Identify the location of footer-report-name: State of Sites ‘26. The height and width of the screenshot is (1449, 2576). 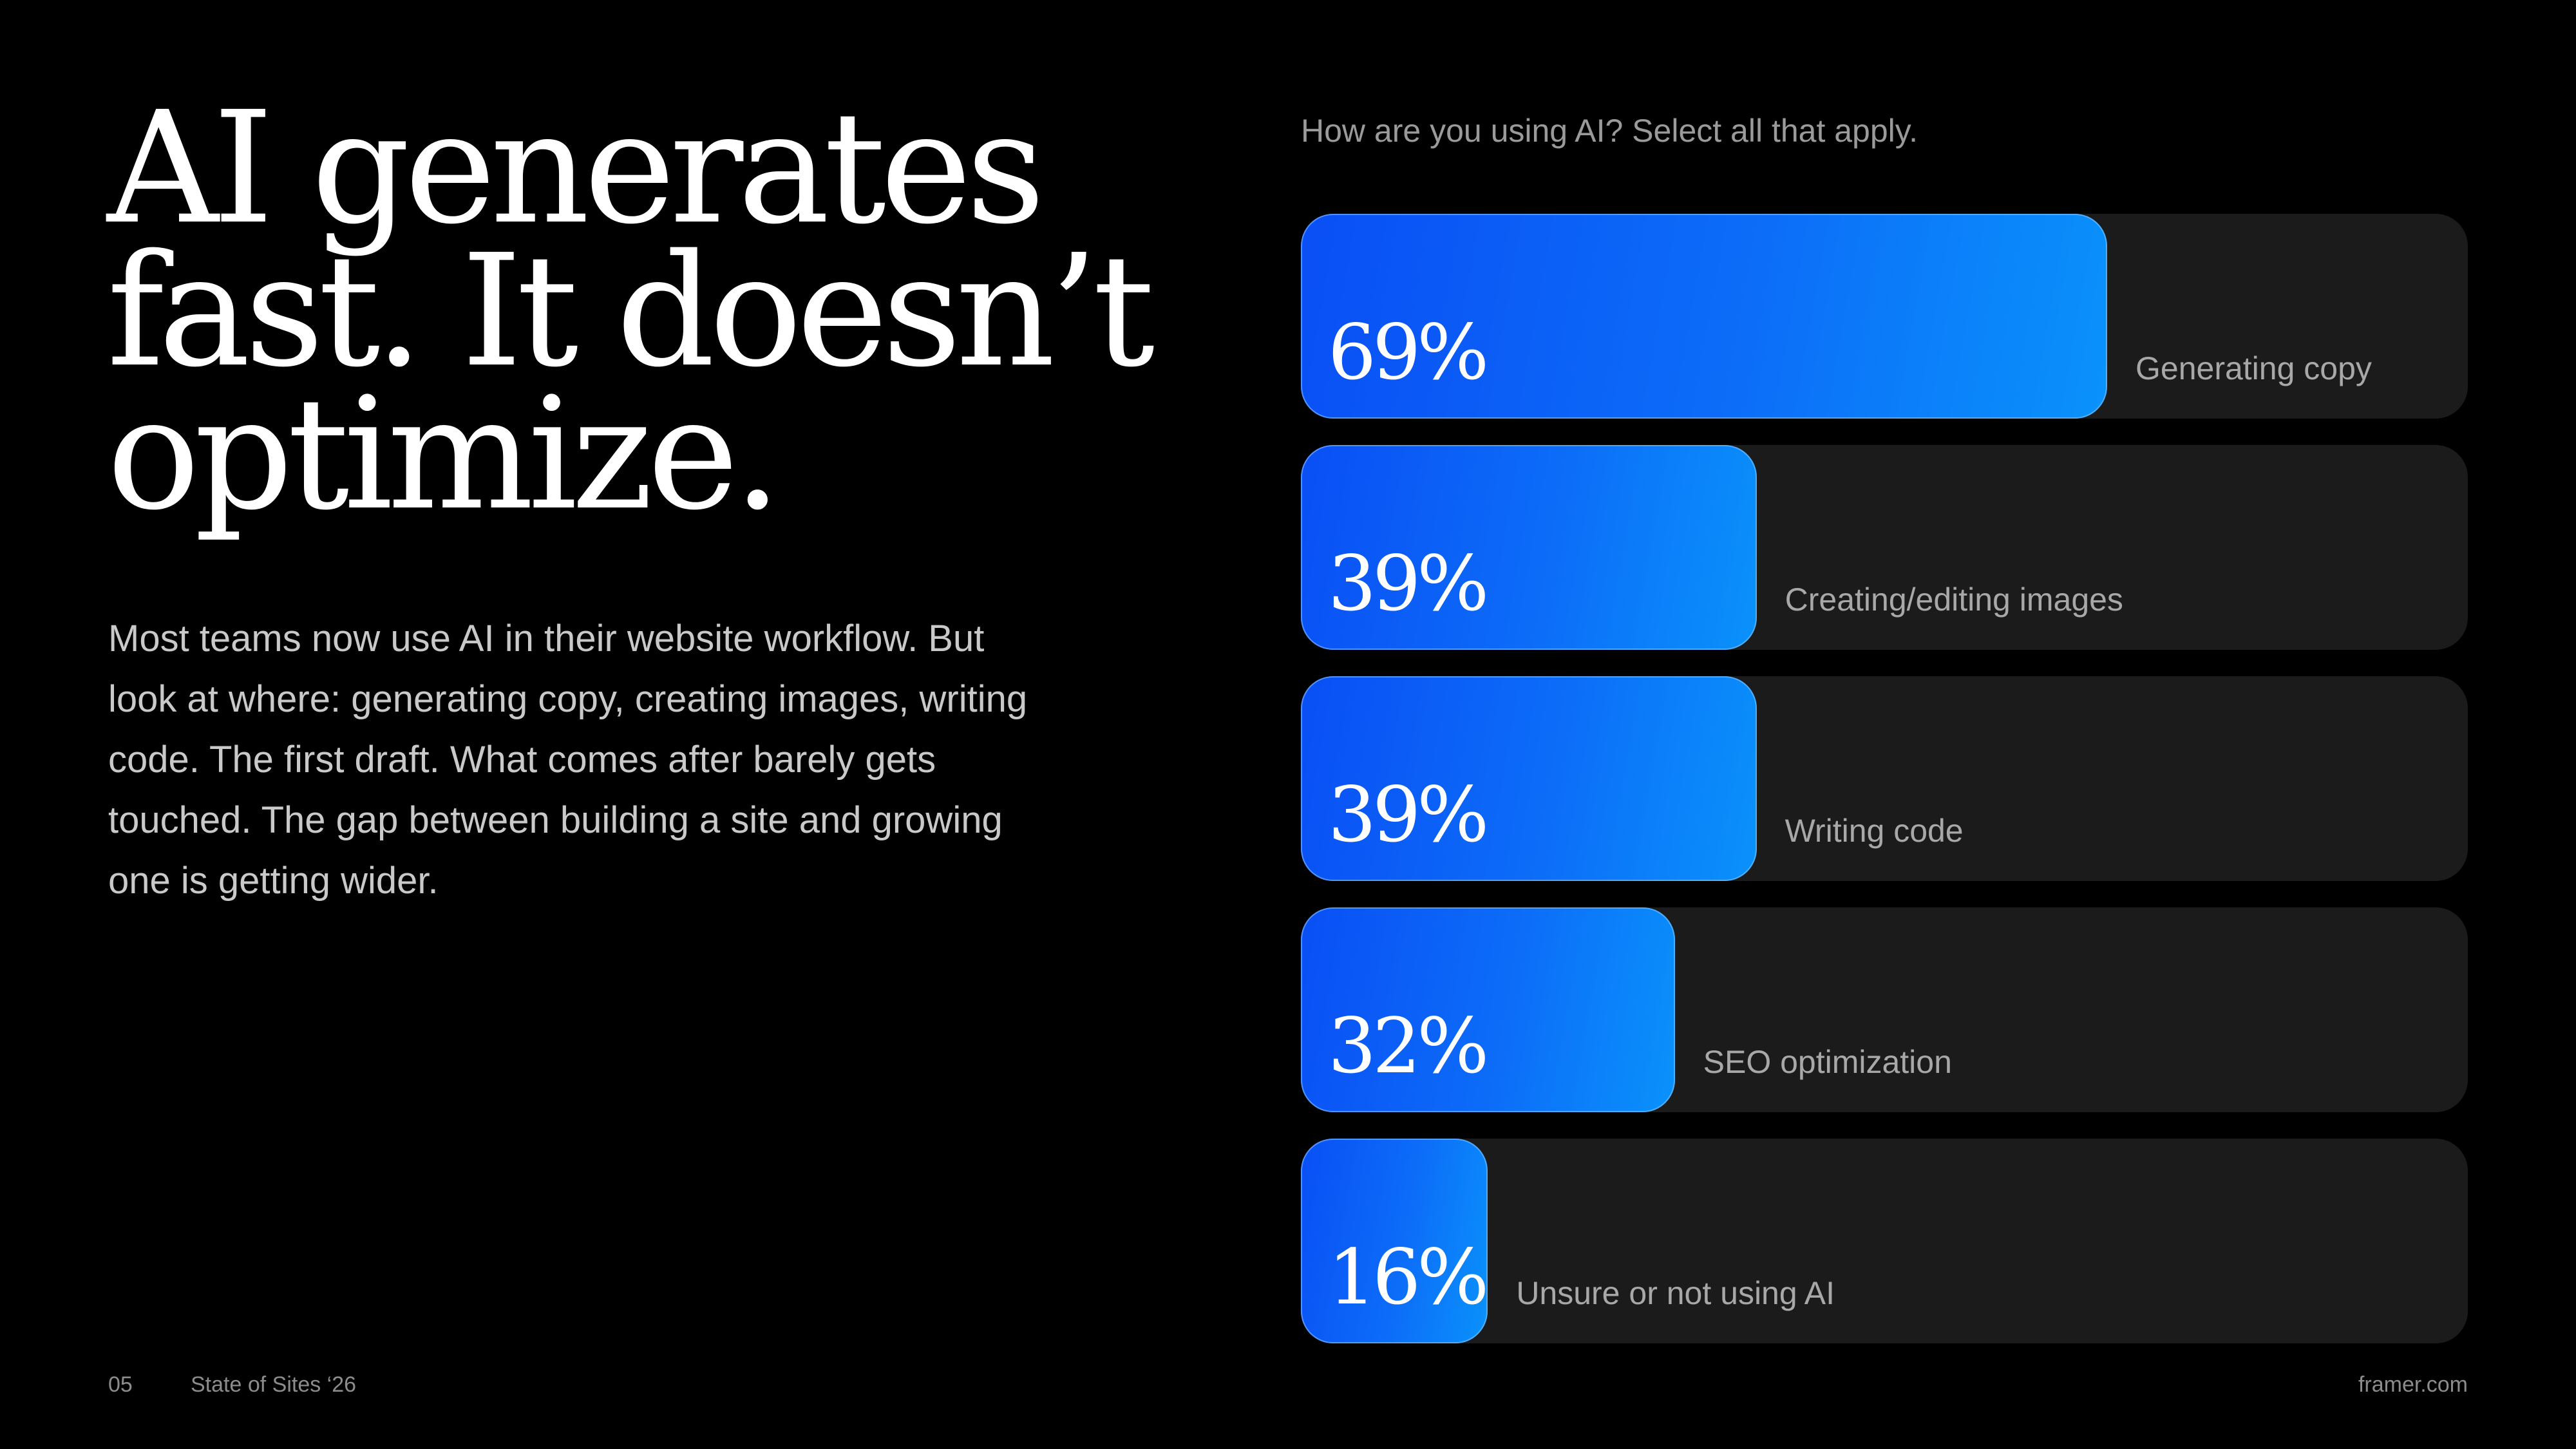
(274, 1384).